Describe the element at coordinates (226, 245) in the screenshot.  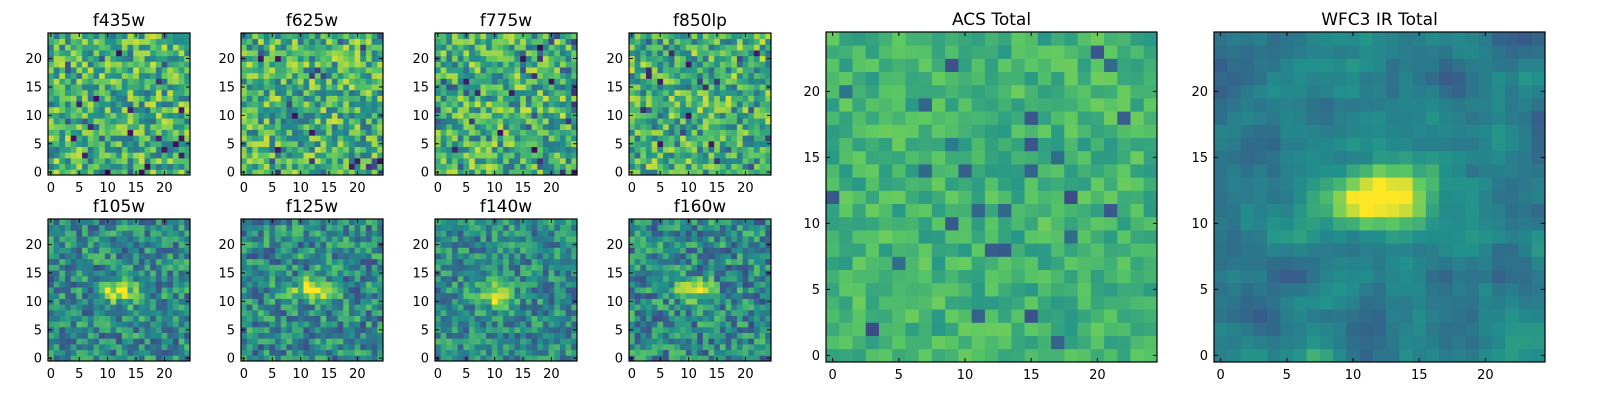
I see `y-tick-label: 20` at that location.